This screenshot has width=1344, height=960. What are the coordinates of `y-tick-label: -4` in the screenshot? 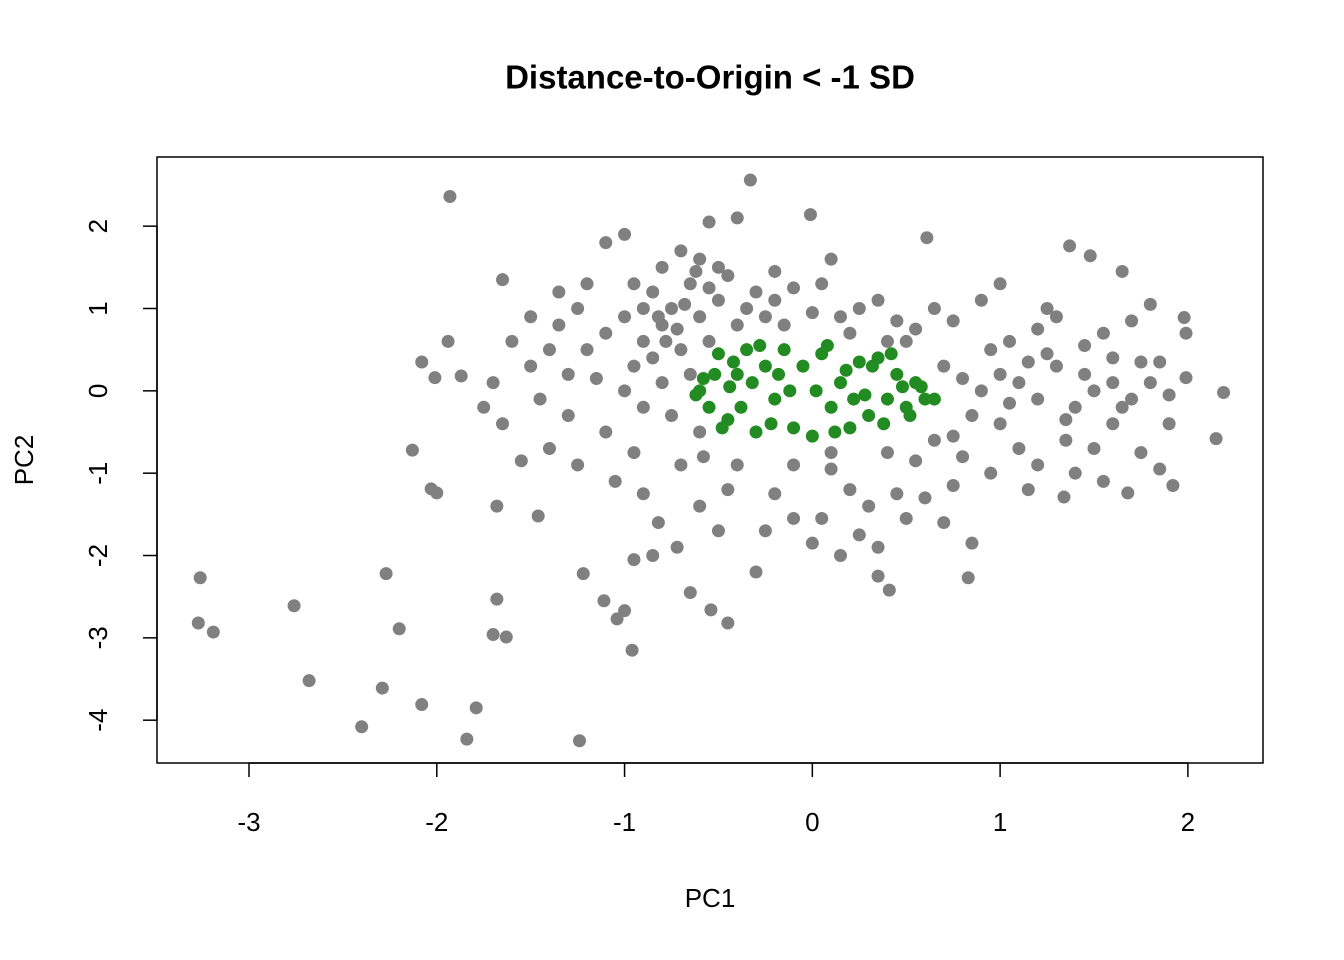 It's located at (98, 720).